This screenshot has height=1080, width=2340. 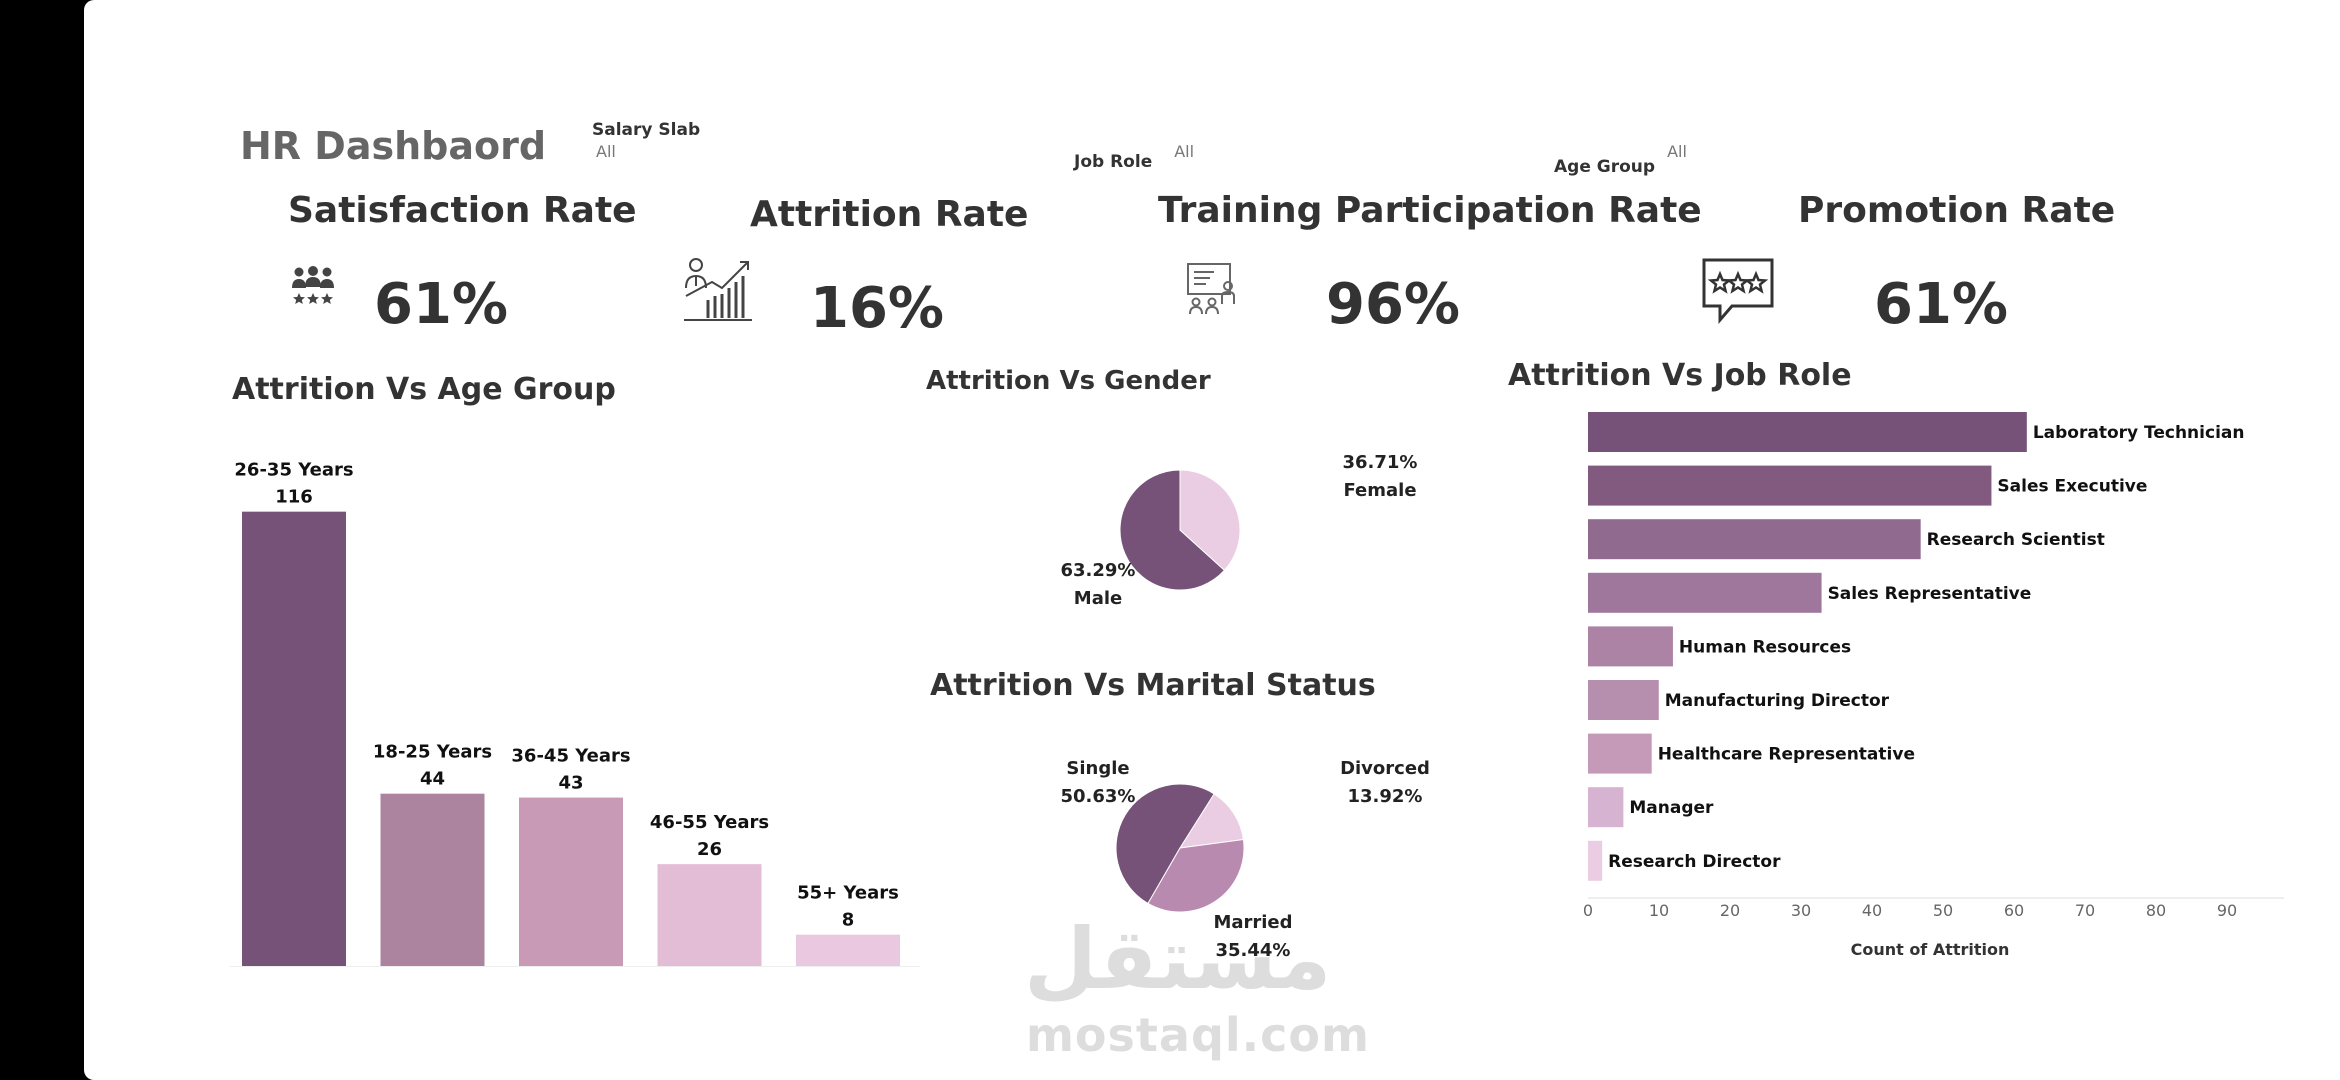 What do you see at coordinates (432, 779) in the screenshot?
I see `bar-value-18-25-years: 44` at bounding box center [432, 779].